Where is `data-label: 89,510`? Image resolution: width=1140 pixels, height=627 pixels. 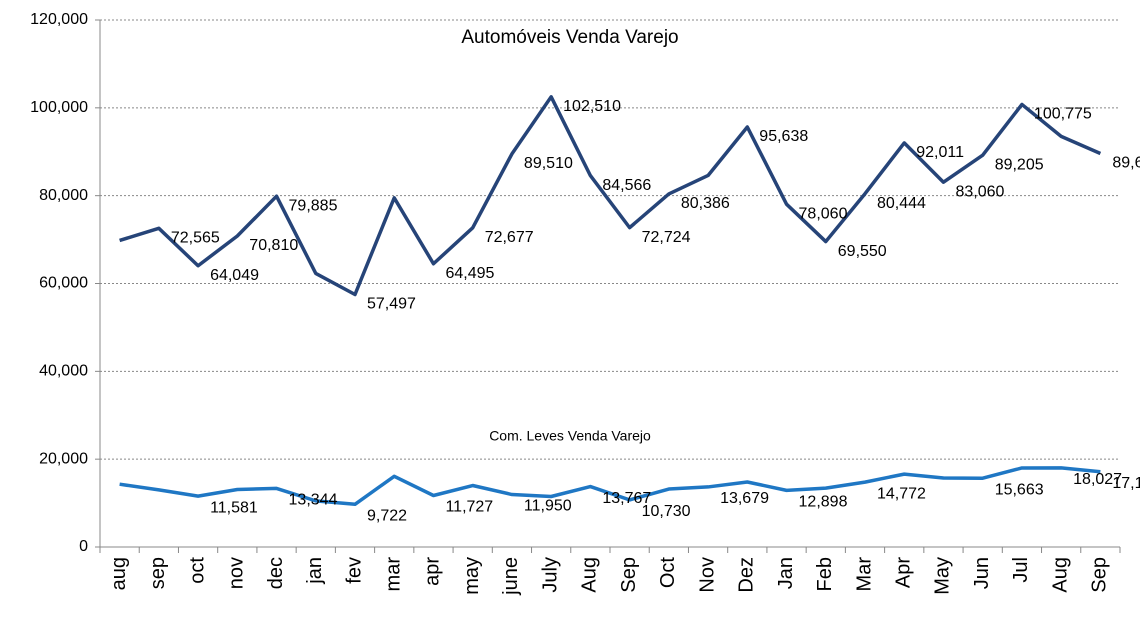
data-label: 89,510 is located at coordinates (548, 163).